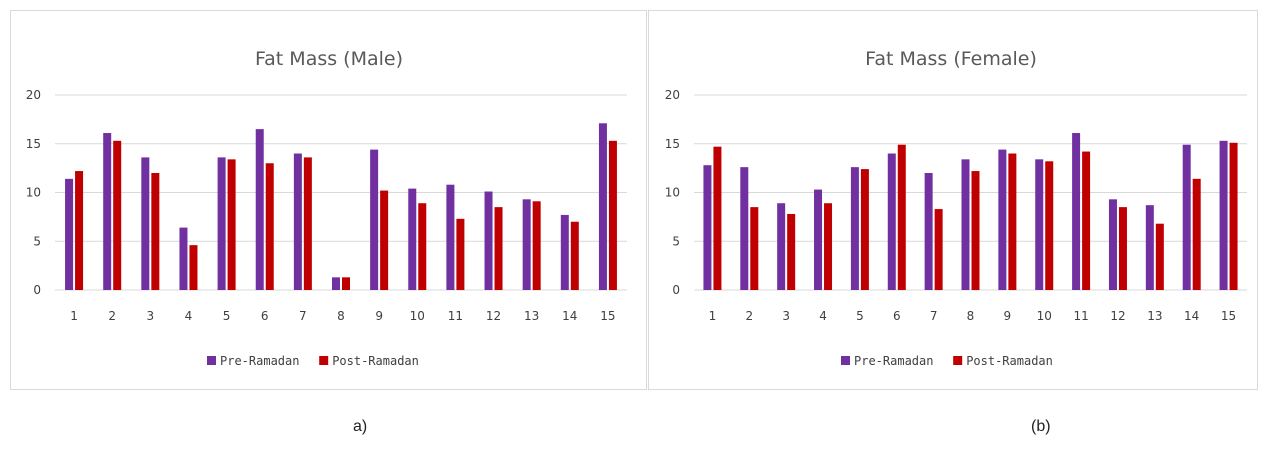 The image size is (1265, 457). Describe the element at coordinates (329, 59) in the screenshot. I see `chart-title: Fat Mass (Male)` at that location.